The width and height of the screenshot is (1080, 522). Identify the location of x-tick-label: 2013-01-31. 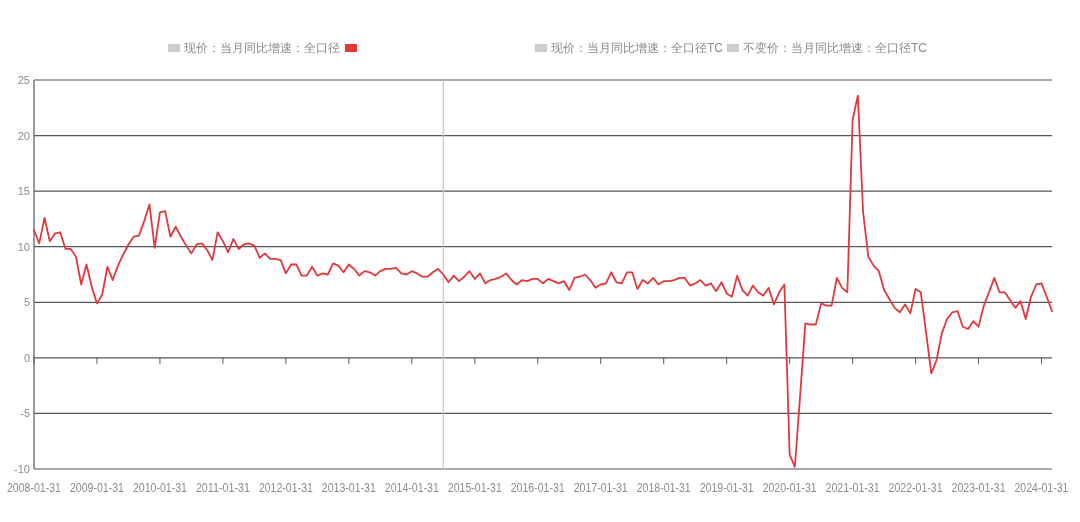
(352, 488).